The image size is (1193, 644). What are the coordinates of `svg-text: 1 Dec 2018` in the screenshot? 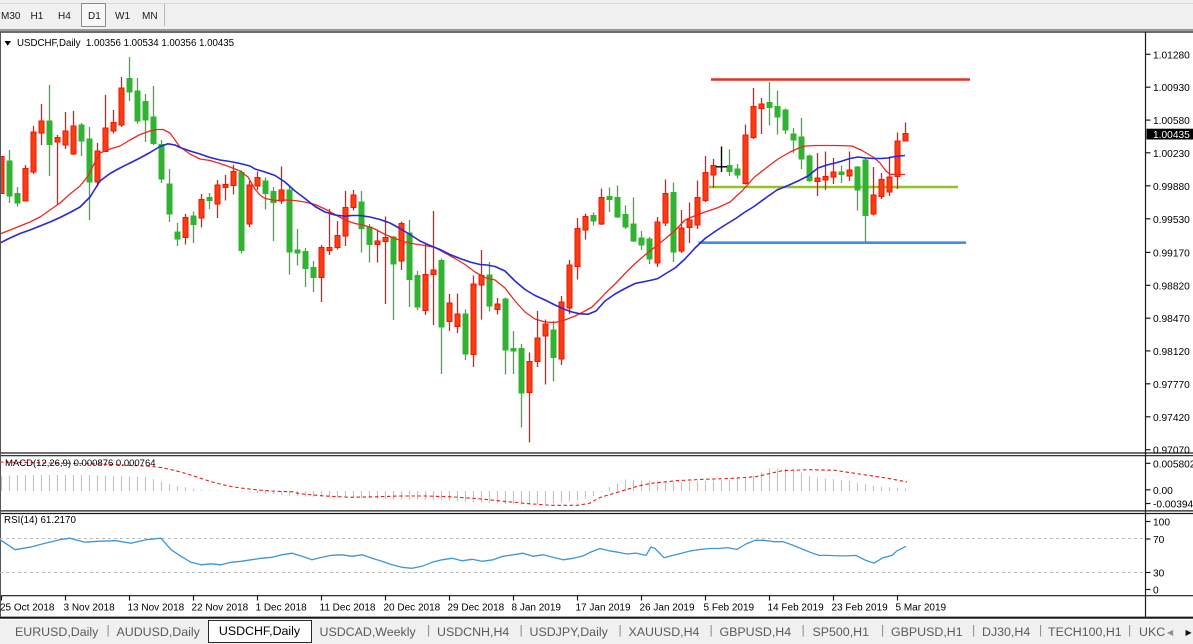 It's located at (282, 608).